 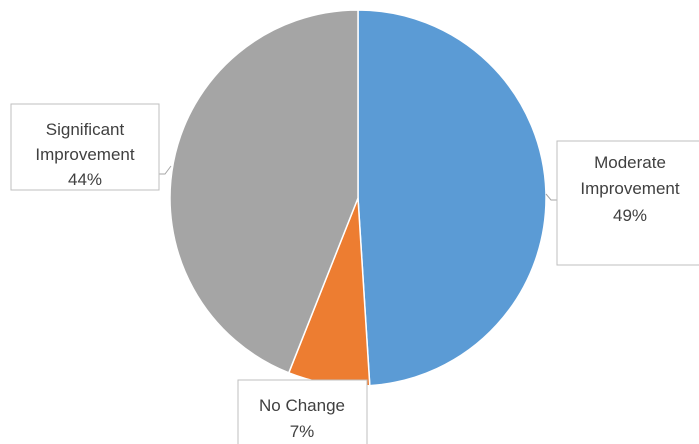 What do you see at coordinates (358, 183) in the screenshot?
I see `leader-lines` at bounding box center [358, 183].